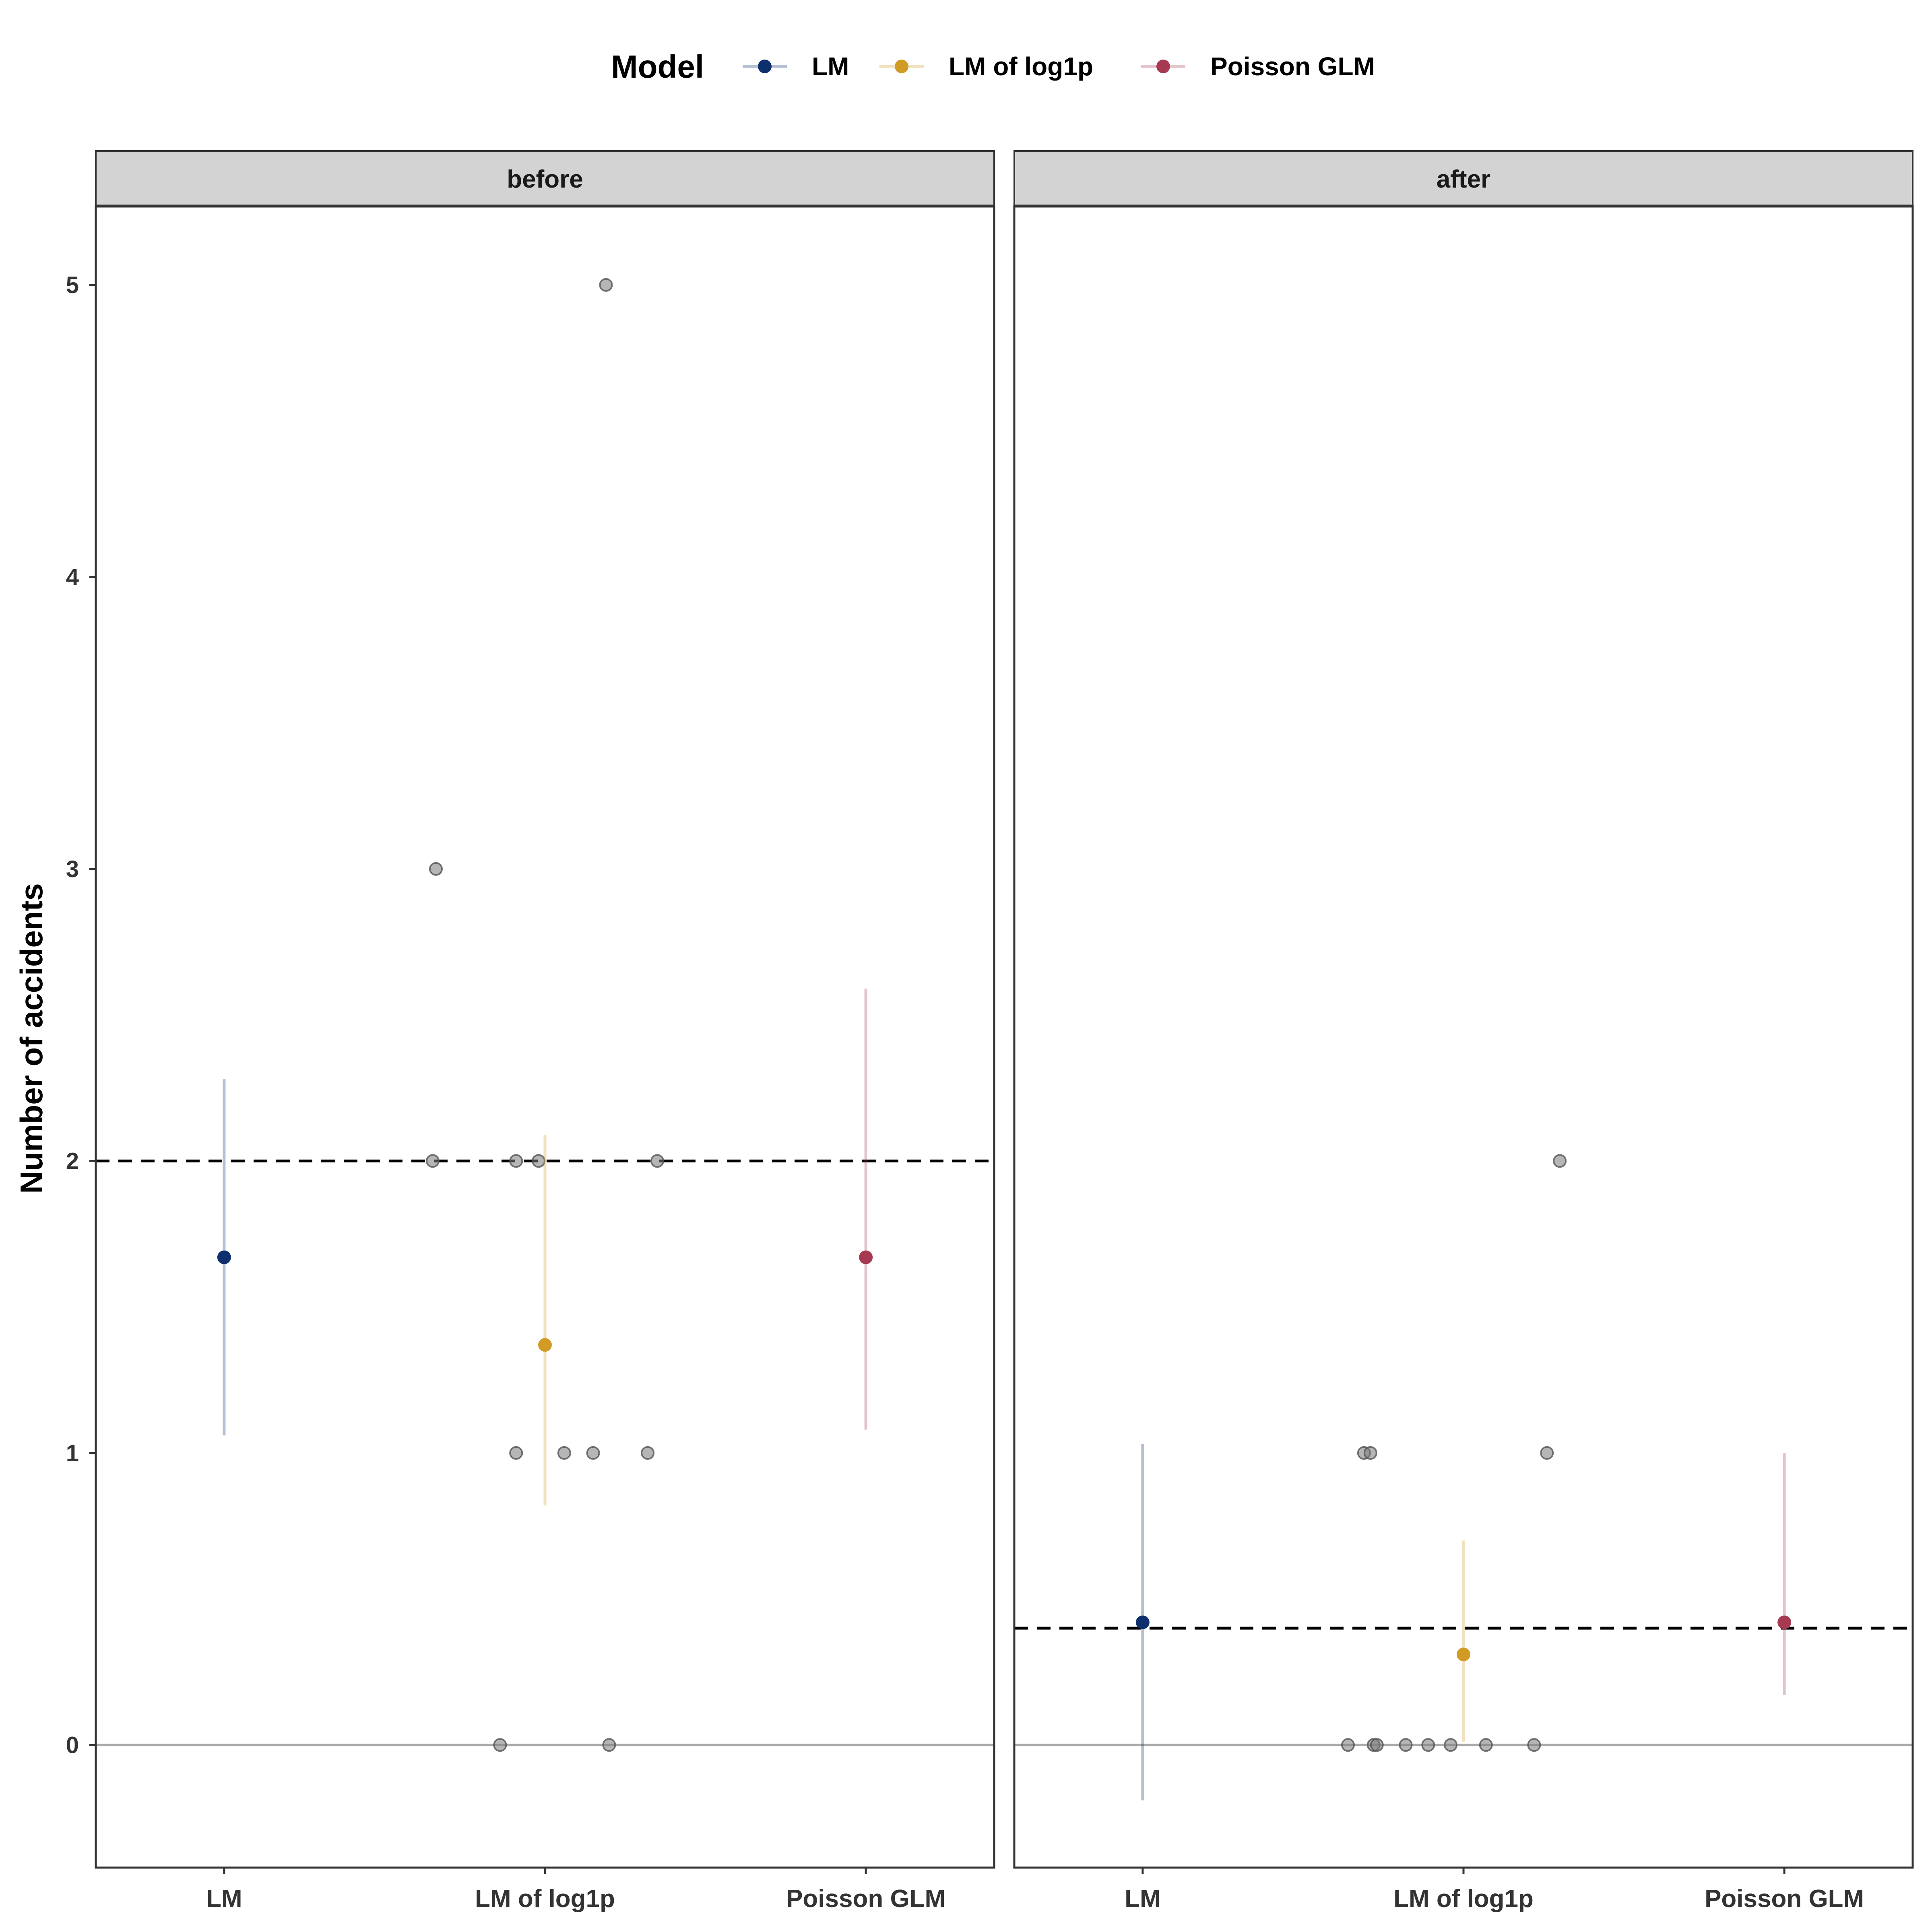 Image resolution: width=1932 pixels, height=1932 pixels. I want to click on y-tick-label: 2, so click(72, 1161).